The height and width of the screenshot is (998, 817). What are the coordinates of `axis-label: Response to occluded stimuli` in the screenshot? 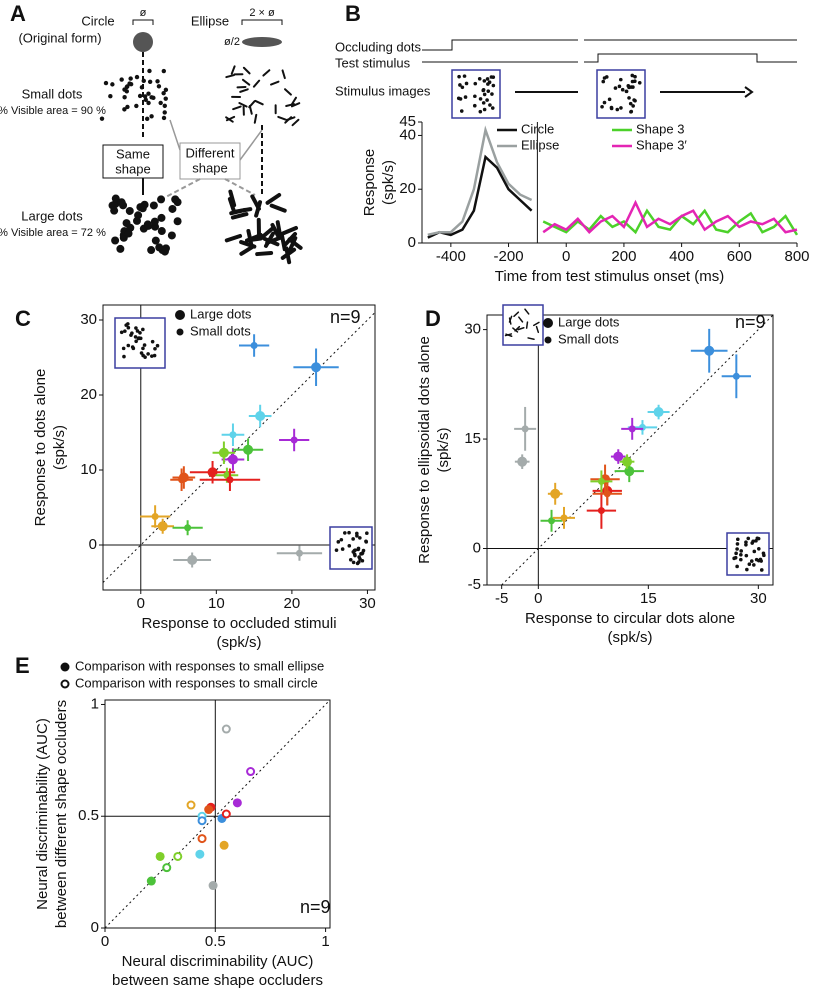 It's located at (238, 623).